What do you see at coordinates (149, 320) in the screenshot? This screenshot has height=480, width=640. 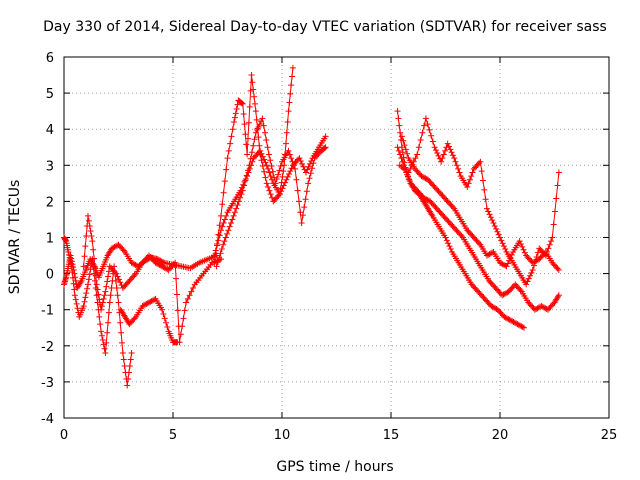 I see `series-track-d` at bounding box center [149, 320].